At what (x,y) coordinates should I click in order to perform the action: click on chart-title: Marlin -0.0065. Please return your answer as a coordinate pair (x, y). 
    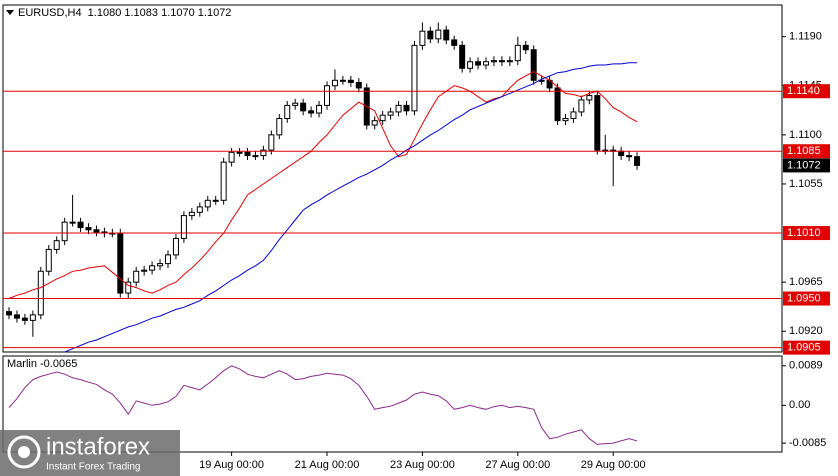
    Looking at the image, I should click on (42, 364).